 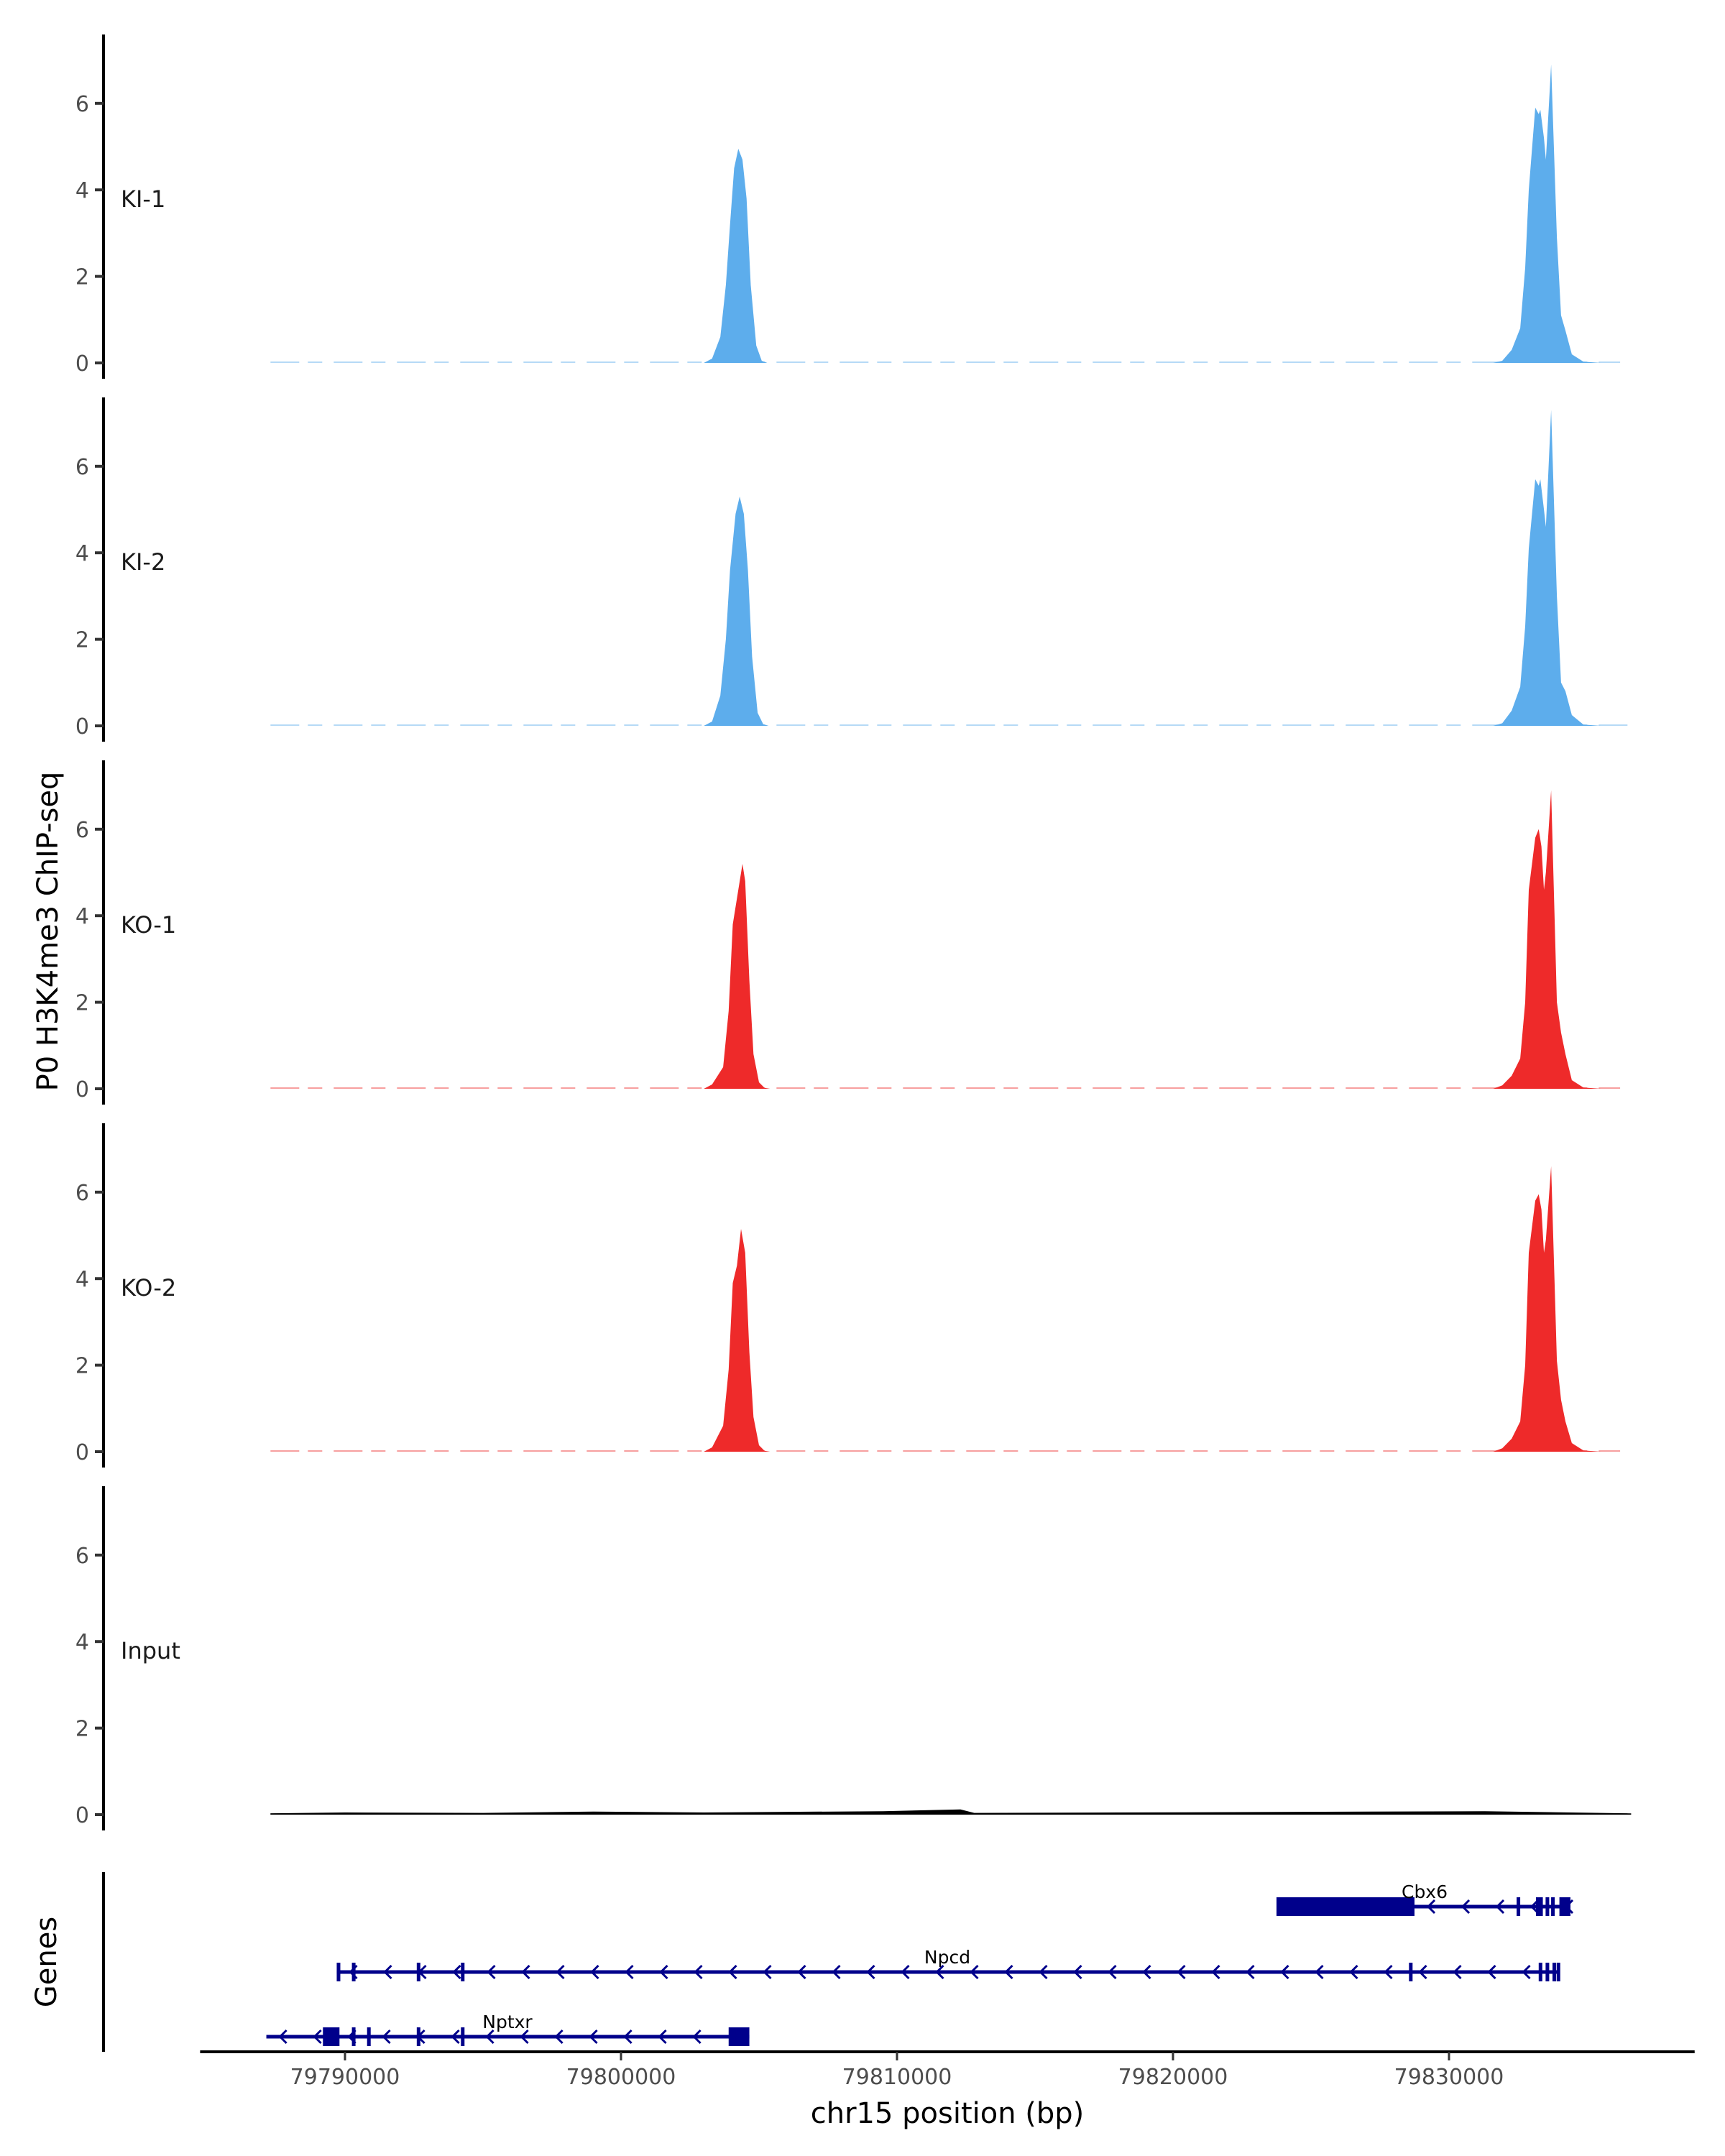 What do you see at coordinates (150, 1651) in the screenshot?
I see `track-label: Input` at bounding box center [150, 1651].